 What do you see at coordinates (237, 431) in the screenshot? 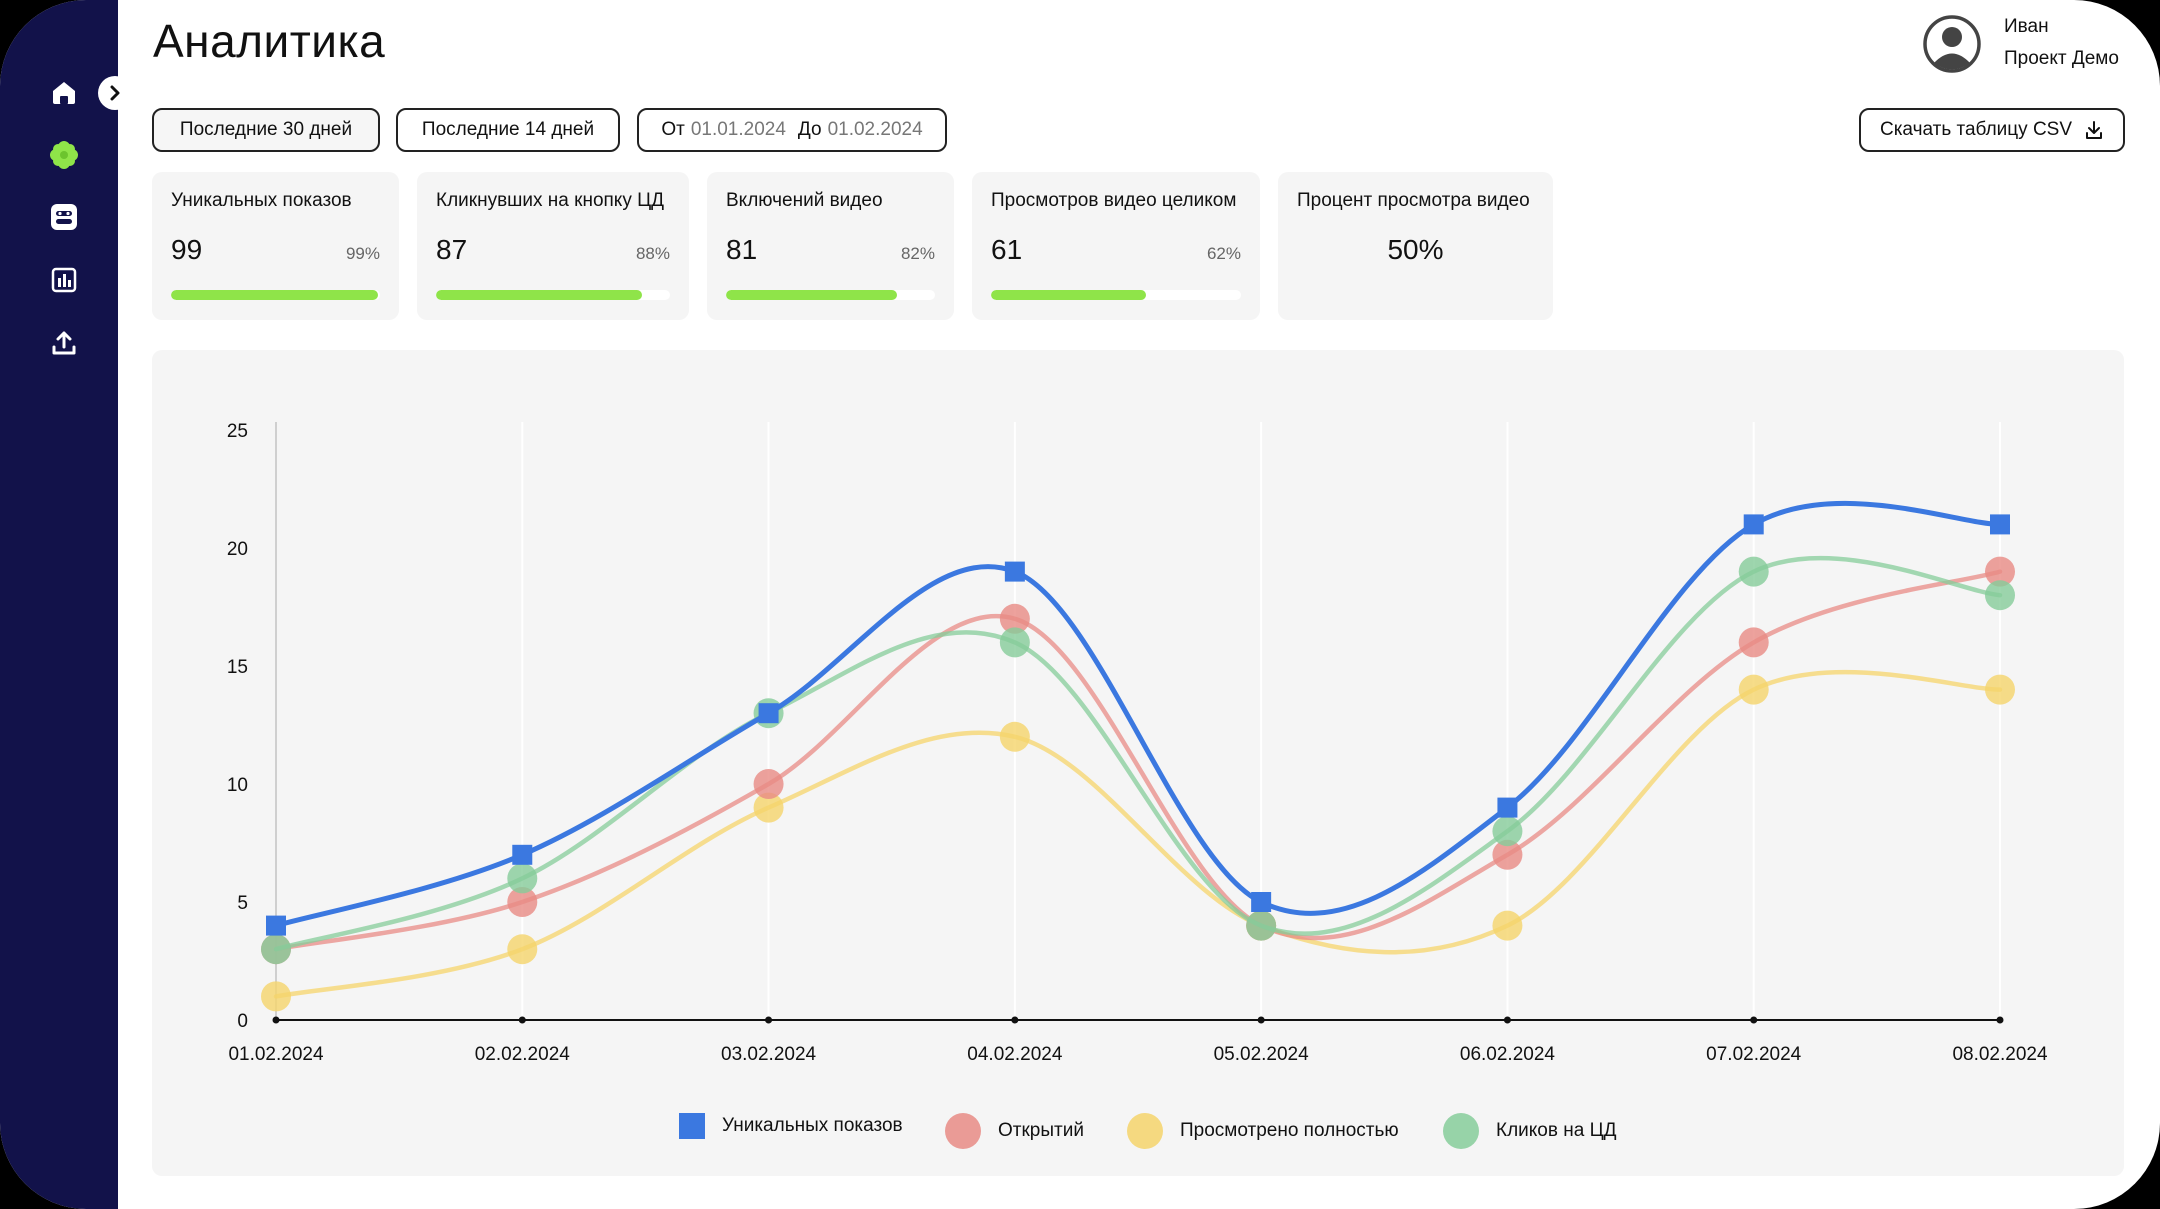
I see `y-tick-label: 25` at bounding box center [237, 431].